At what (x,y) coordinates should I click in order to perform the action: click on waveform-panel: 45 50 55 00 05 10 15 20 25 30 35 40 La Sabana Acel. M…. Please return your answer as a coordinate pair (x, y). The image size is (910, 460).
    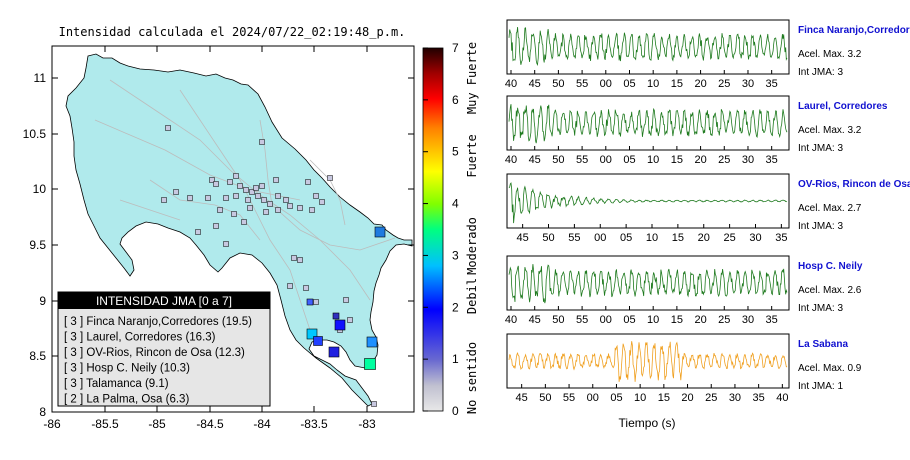
    Looking at the image, I should click on (684, 368).